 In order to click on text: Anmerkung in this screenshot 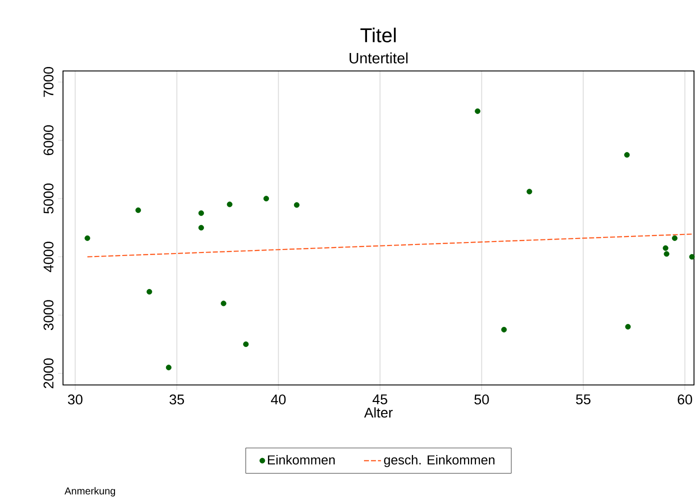, I will do `click(90, 491)`.